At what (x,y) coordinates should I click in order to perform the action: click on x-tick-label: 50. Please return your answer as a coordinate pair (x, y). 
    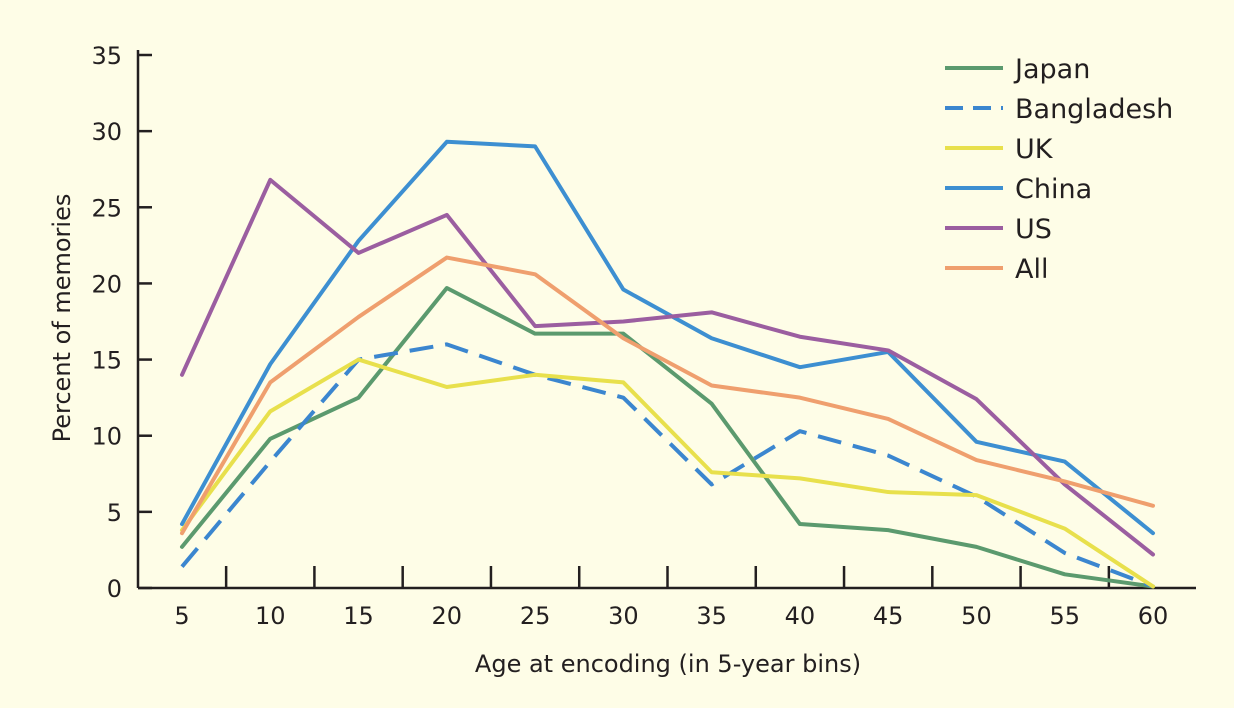
    Looking at the image, I should click on (976, 616).